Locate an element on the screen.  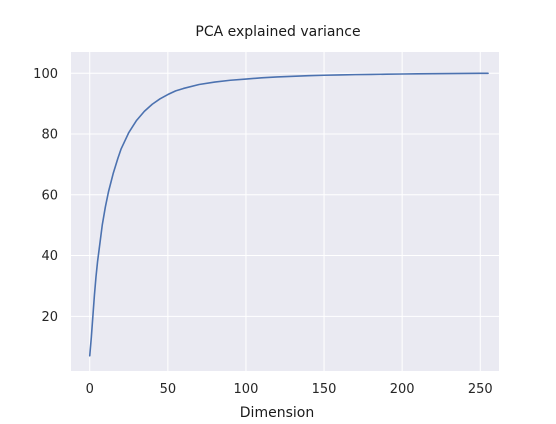
x-tick-label: 100 is located at coordinates (246, 389).